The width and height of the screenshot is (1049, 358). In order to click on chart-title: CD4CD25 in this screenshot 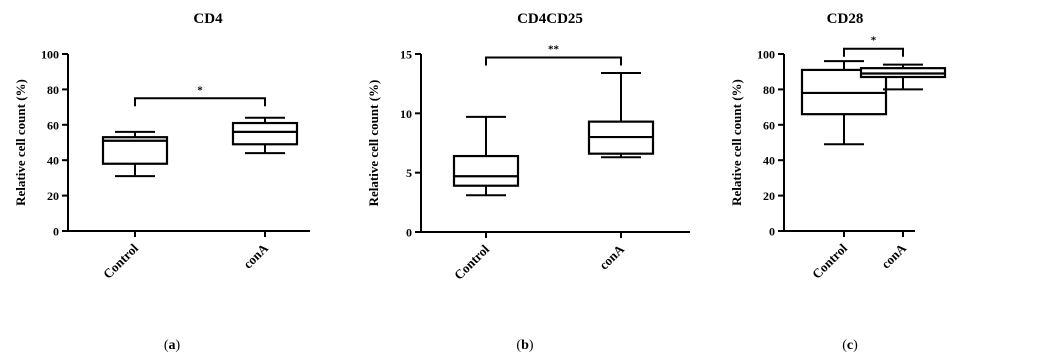, I will do `click(550, 19)`.